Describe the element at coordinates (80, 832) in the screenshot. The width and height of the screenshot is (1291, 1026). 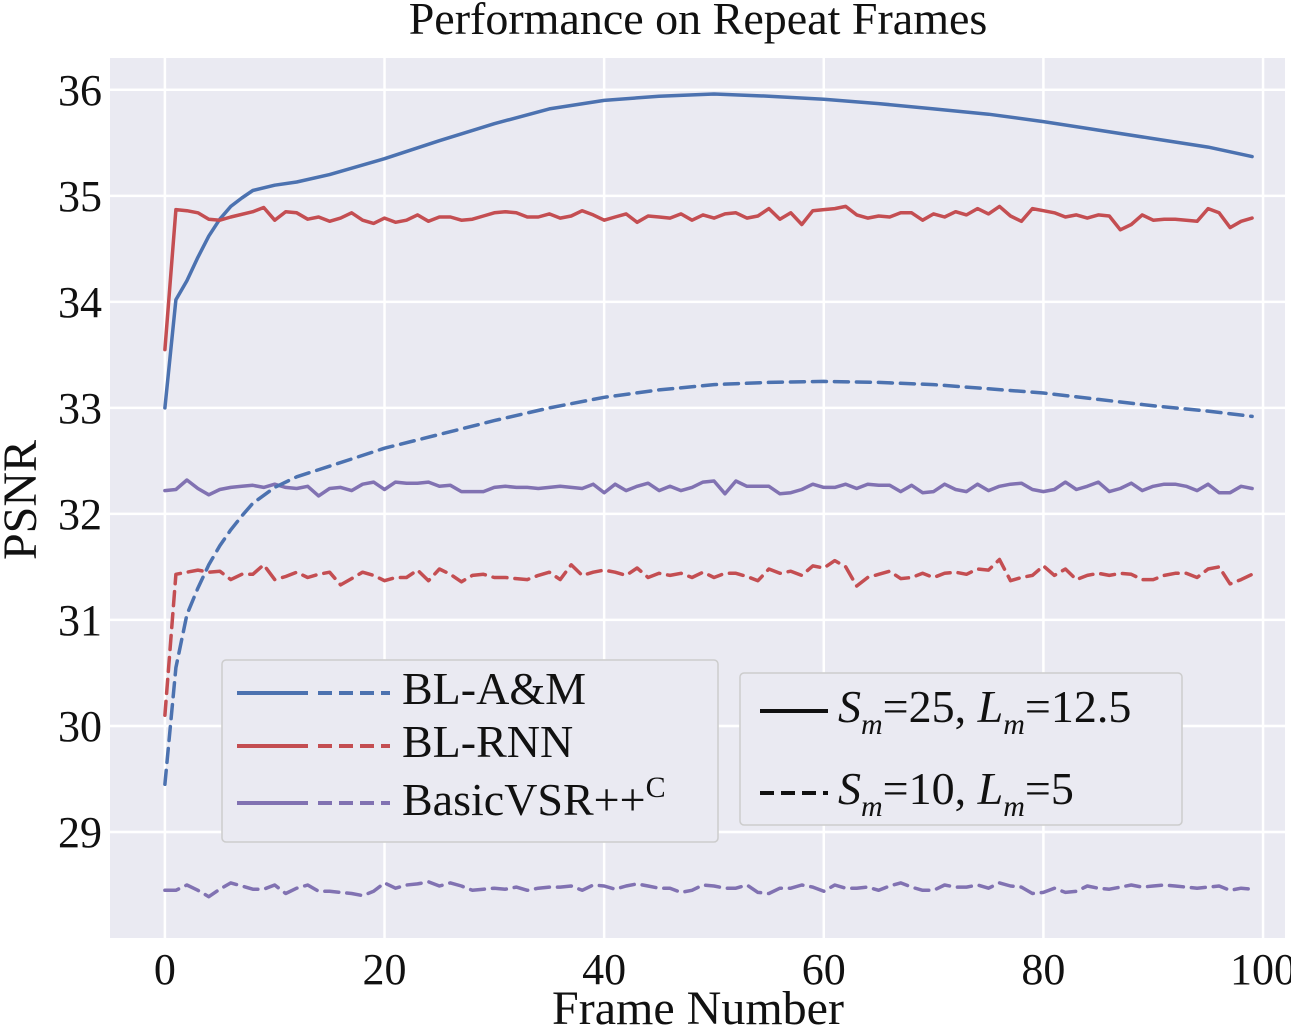
I see `y-tick-label: 29` at that location.